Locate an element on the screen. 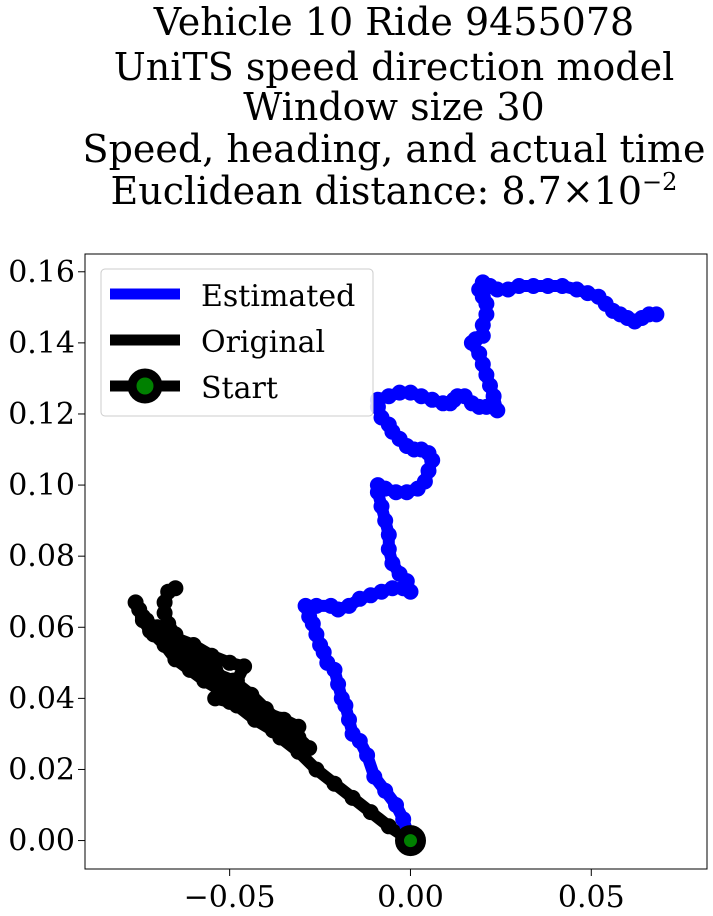  distance-times: × is located at coordinates (578, 191).